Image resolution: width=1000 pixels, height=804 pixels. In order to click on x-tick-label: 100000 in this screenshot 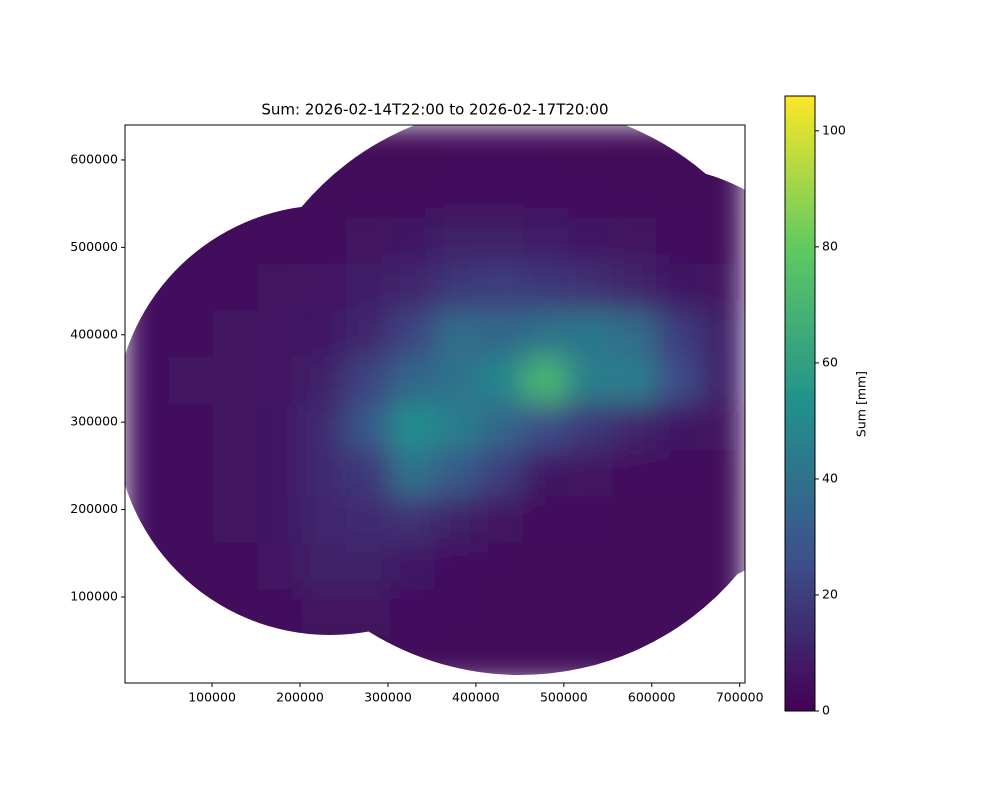, I will do `click(212, 697)`.